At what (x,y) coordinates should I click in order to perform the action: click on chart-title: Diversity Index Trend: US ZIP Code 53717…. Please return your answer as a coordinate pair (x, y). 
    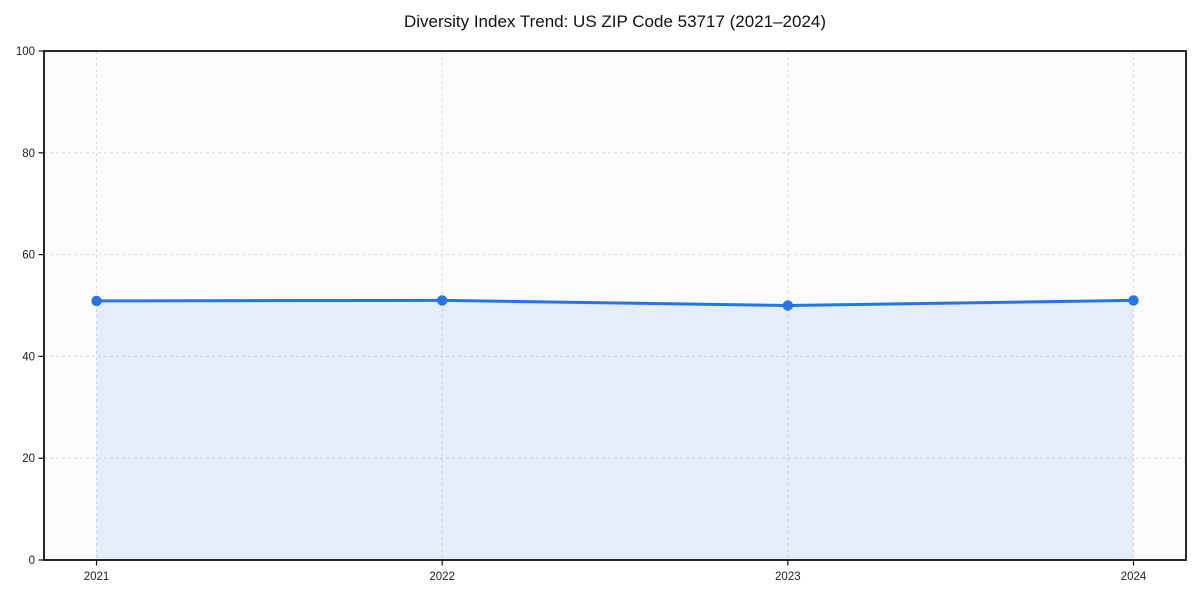
    Looking at the image, I should click on (615, 21).